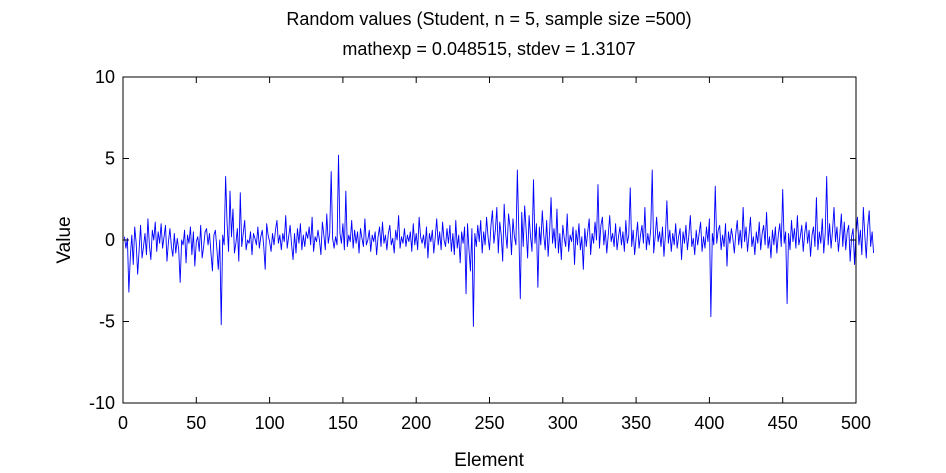 Image resolution: width=946 pixels, height=473 pixels. Describe the element at coordinates (270, 423) in the screenshot. I see `x-tick-label: 100` at that location.